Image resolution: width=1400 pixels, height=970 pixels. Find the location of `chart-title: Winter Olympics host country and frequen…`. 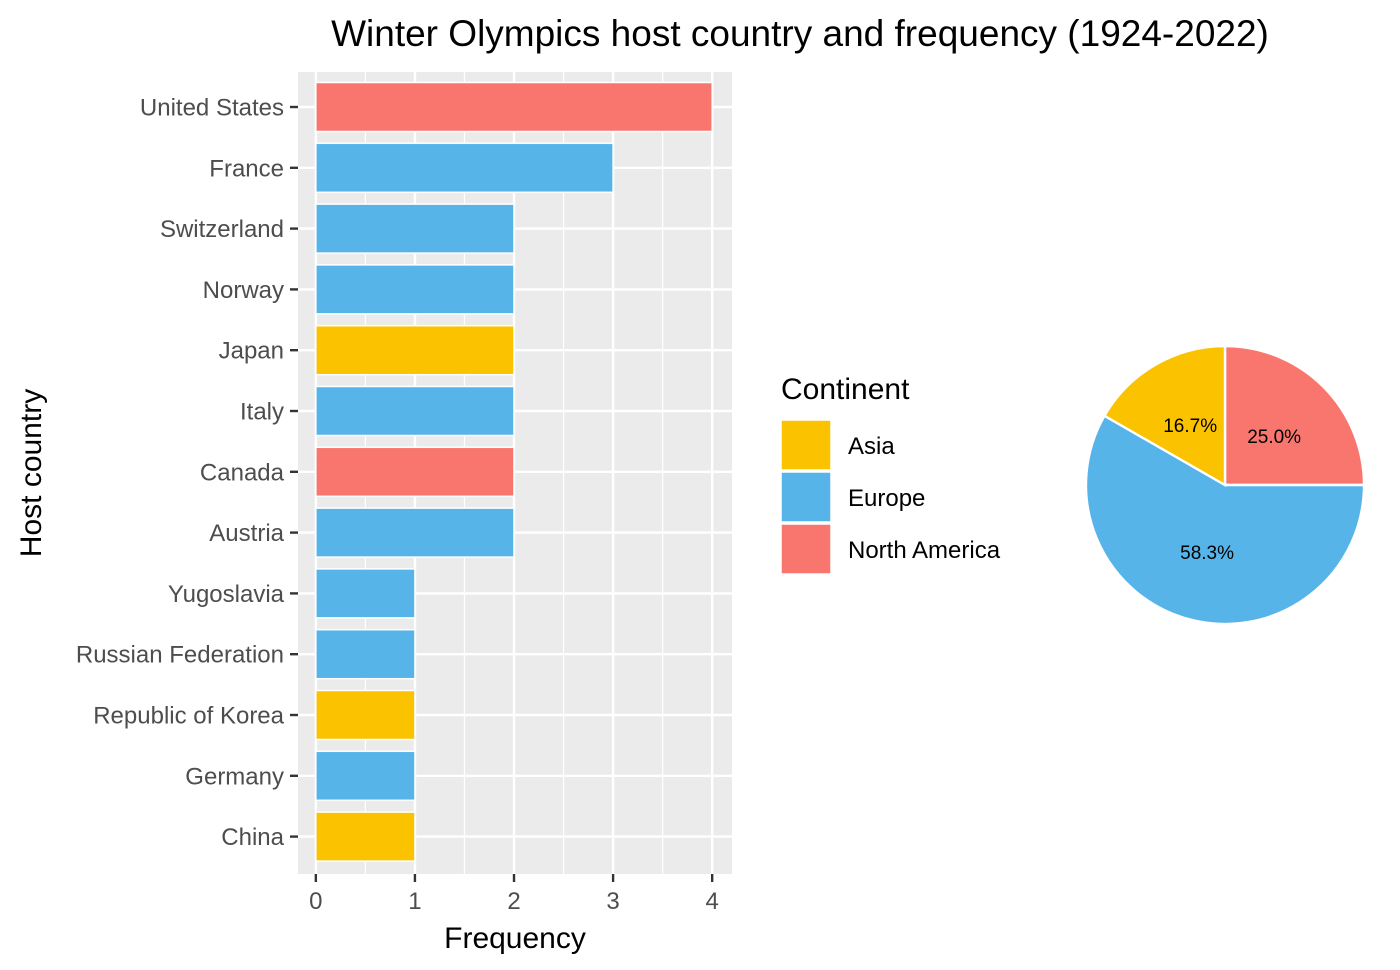

chart-title: Winter Olympics host country and frequen… is located at coordinates (800, 33).